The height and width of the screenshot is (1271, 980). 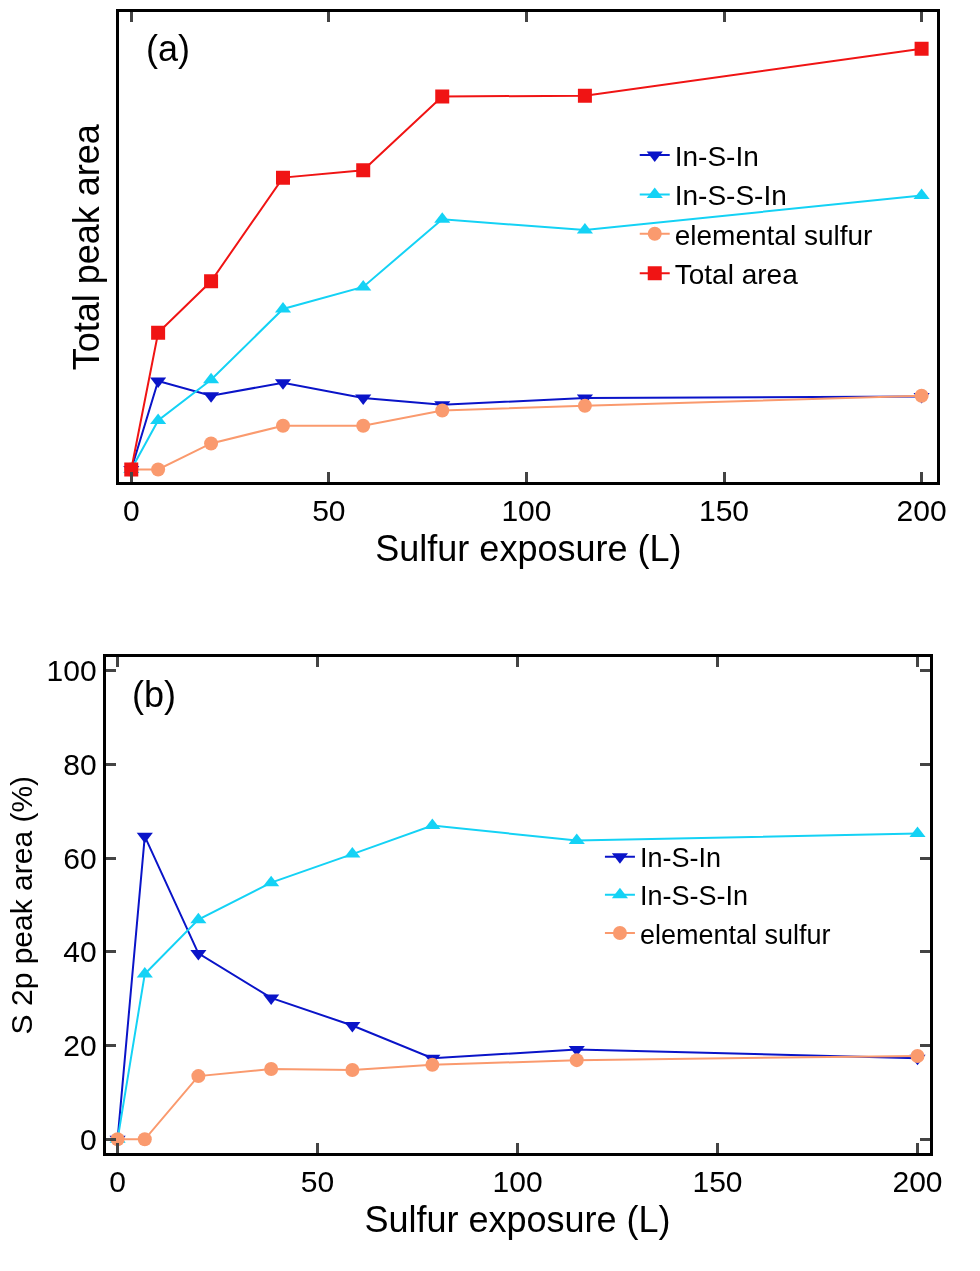 I want to click on annotation: (a), so click(x=168, y=48).